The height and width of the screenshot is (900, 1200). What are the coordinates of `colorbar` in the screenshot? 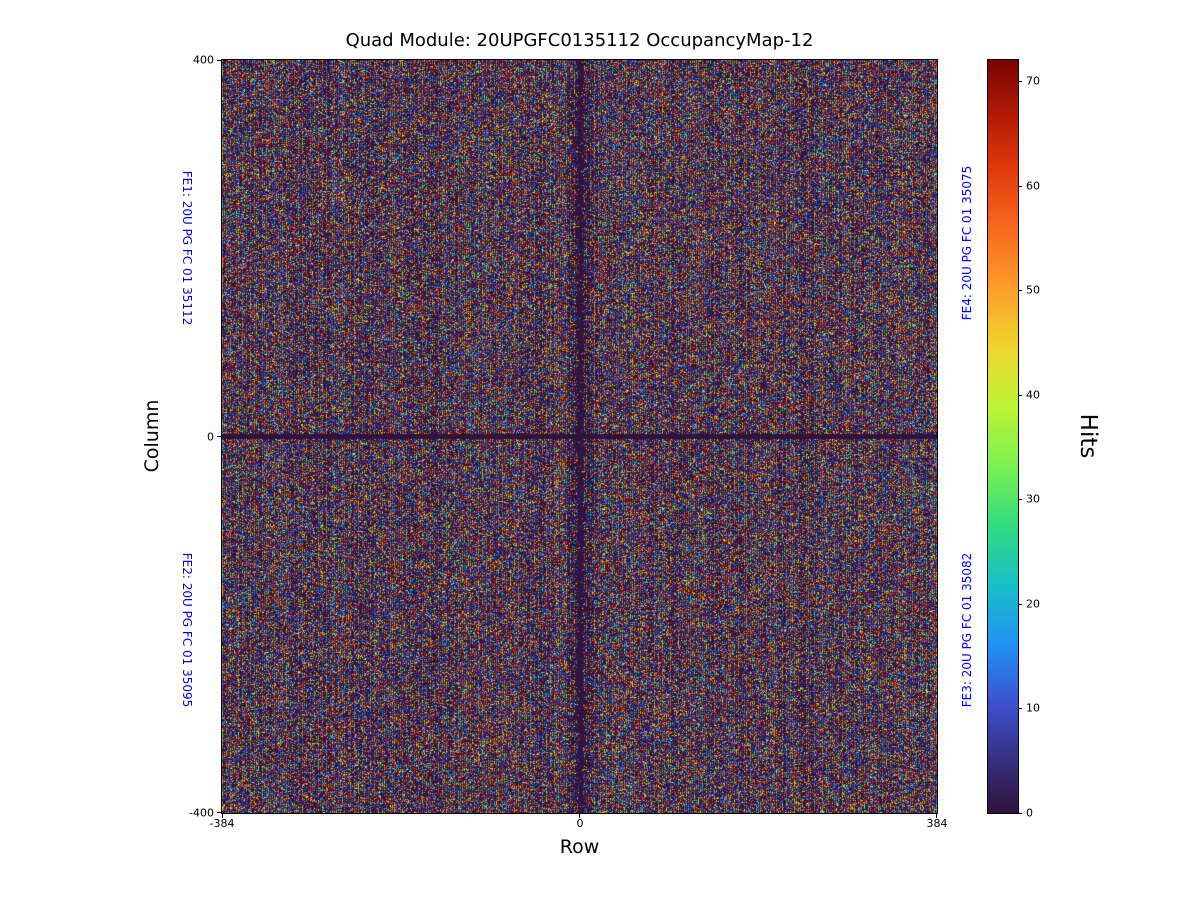 It's located at (1003, 436).